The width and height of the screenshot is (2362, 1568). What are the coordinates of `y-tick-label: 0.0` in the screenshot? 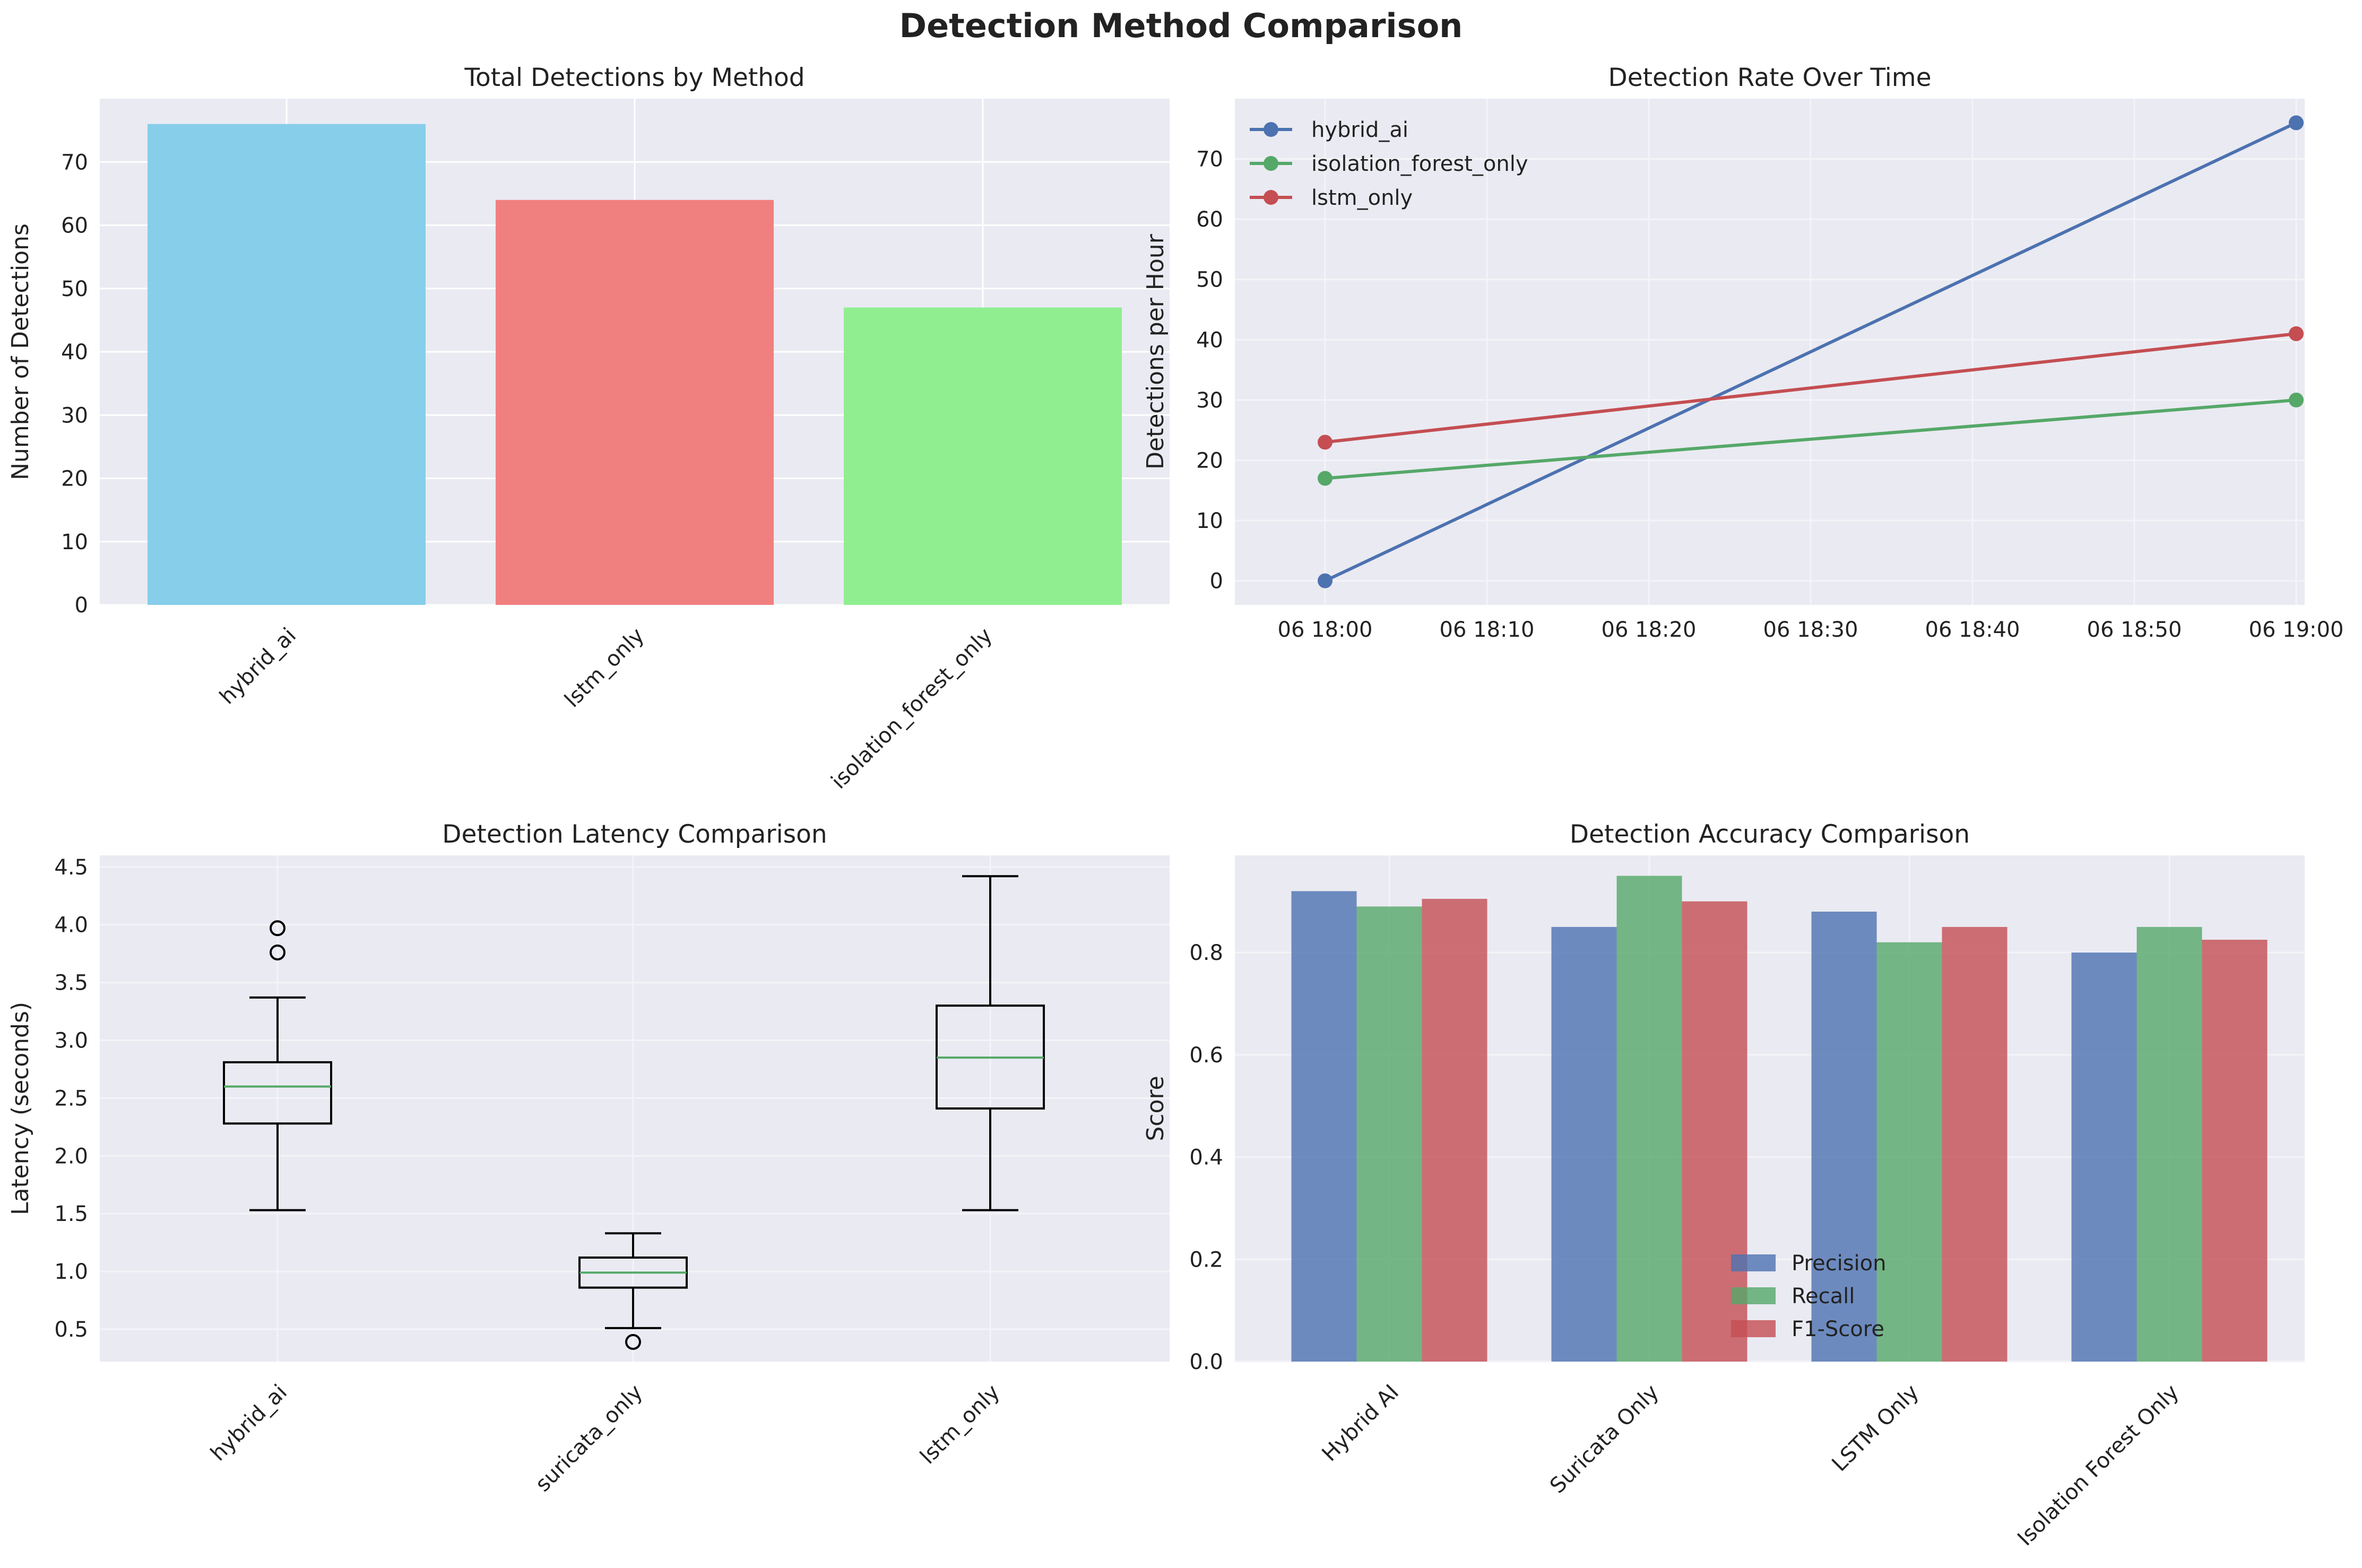 It's located at (1206, 1362).